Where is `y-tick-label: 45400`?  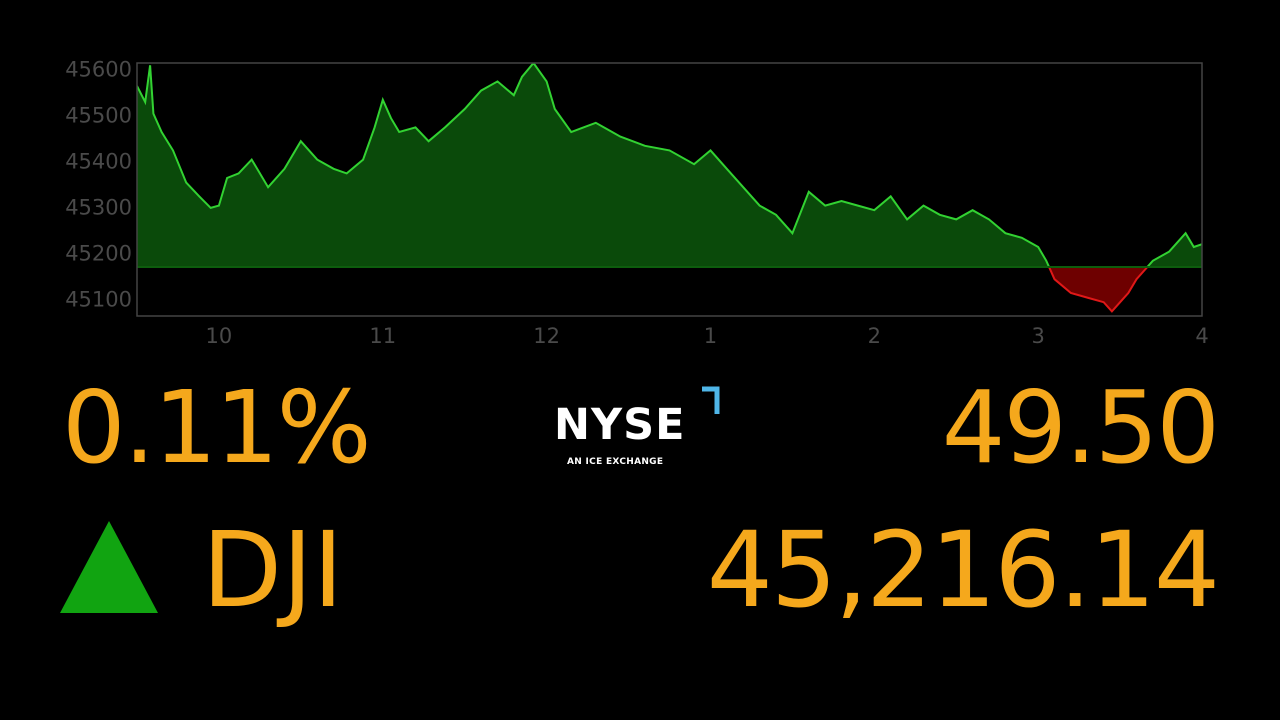
y-tick-label: 45400 is located at coordinates (98, 162).